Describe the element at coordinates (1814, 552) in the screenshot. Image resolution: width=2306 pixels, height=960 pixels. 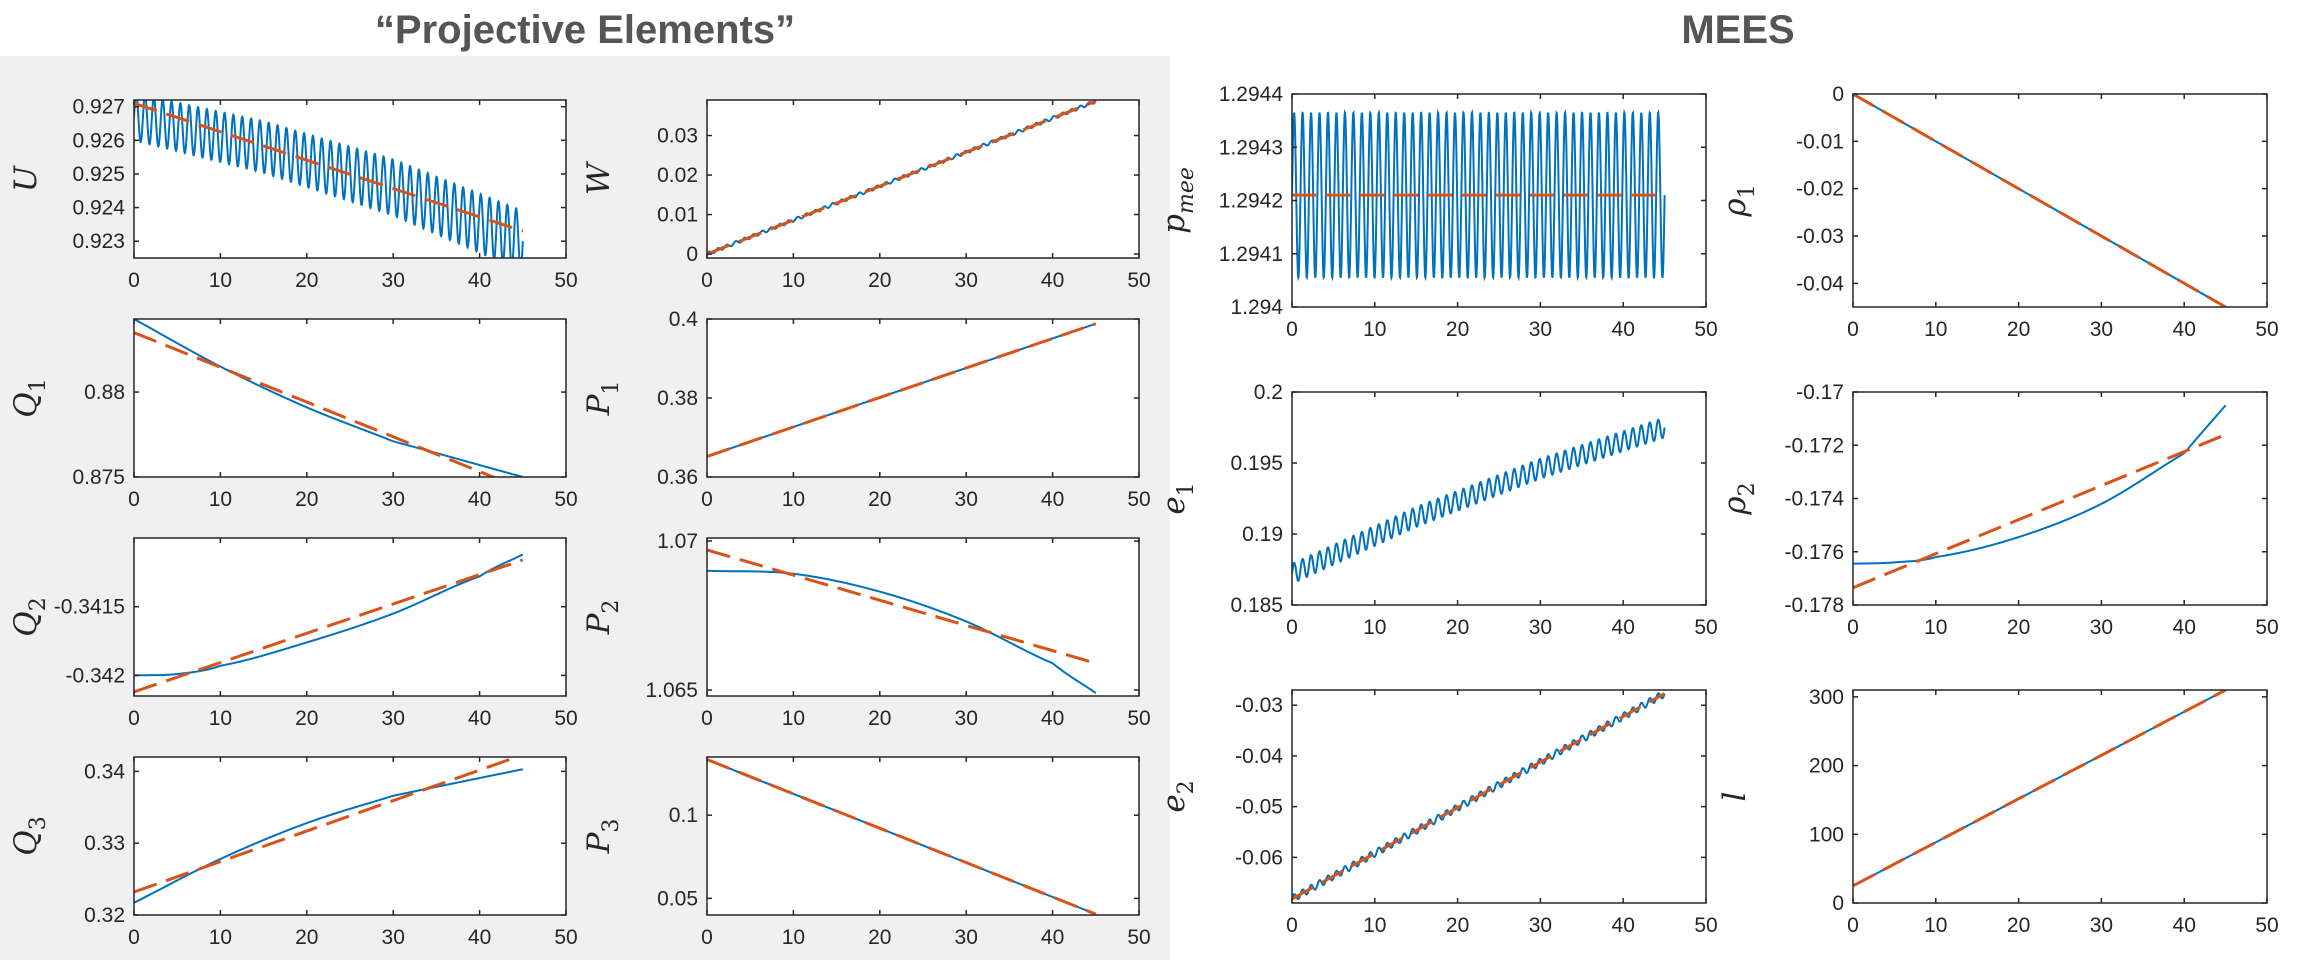
I see `y-tick-label: -0.176` at that location.